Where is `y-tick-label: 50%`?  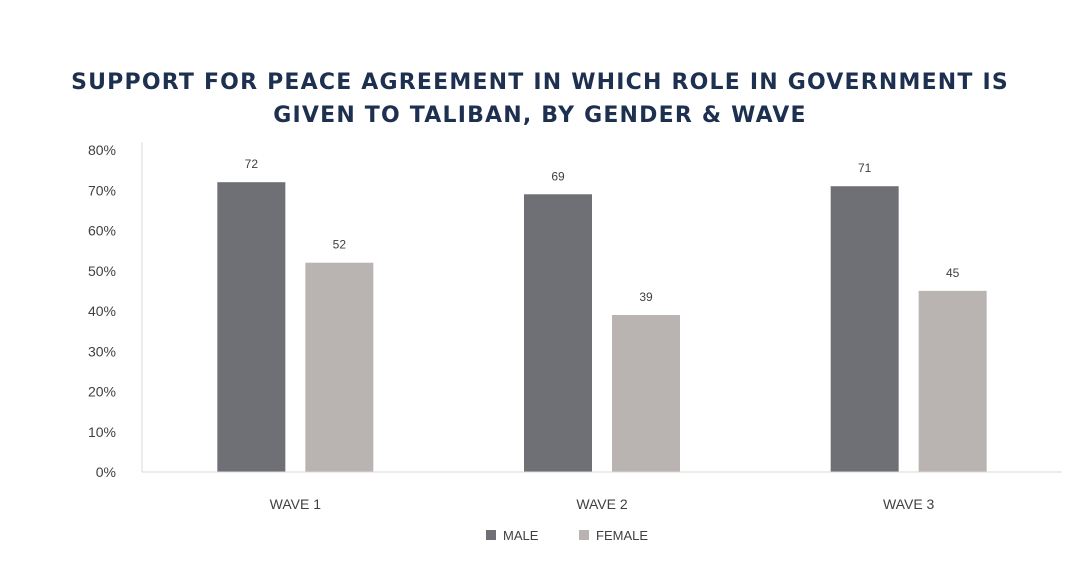 y-tick-label: 50% is located at coordinates (102, 271).